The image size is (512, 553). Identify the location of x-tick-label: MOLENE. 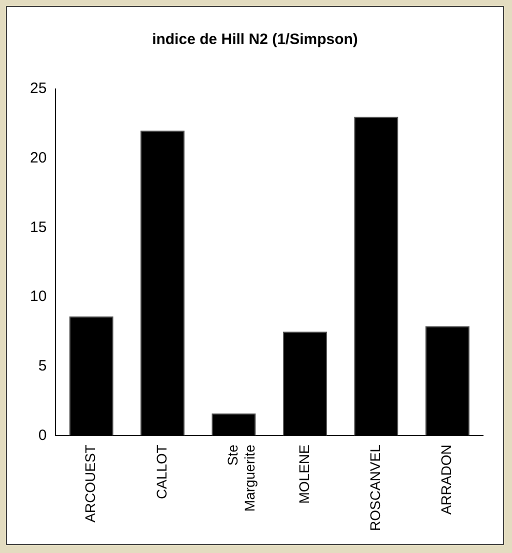
(304, 474).